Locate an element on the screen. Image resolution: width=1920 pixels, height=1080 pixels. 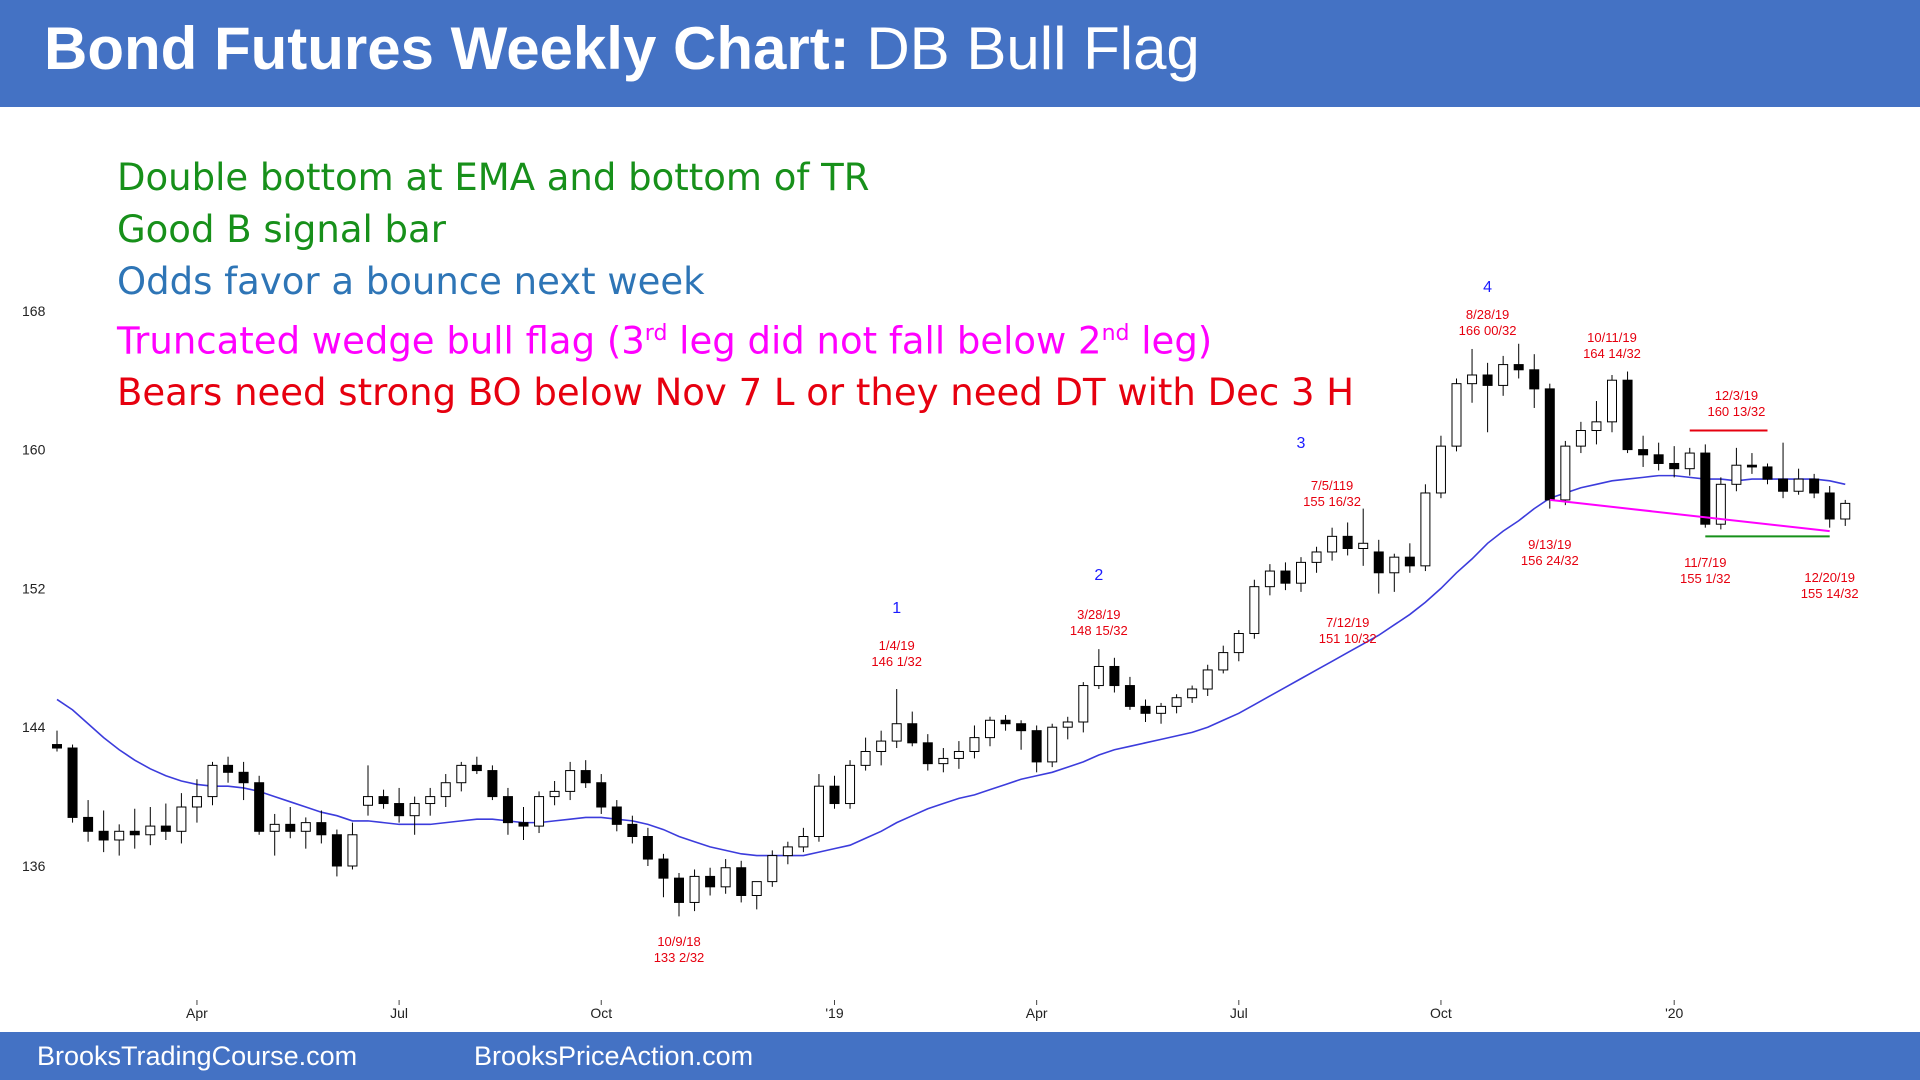
y-tick-label: 144 is located at coordinates (34, 727).